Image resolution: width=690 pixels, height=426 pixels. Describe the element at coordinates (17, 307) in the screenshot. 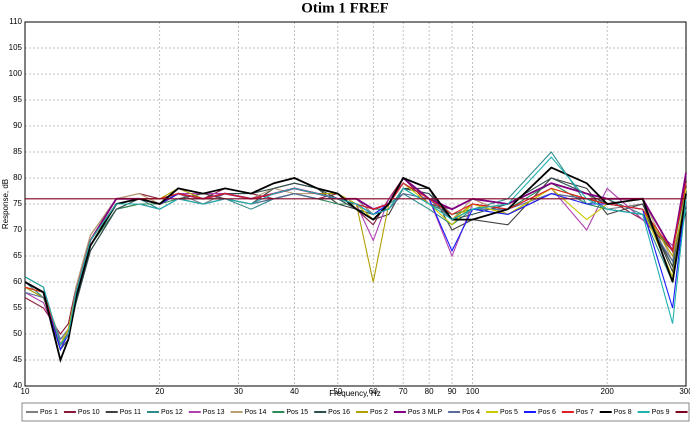

I see `y-tick-label: 55` at that location.